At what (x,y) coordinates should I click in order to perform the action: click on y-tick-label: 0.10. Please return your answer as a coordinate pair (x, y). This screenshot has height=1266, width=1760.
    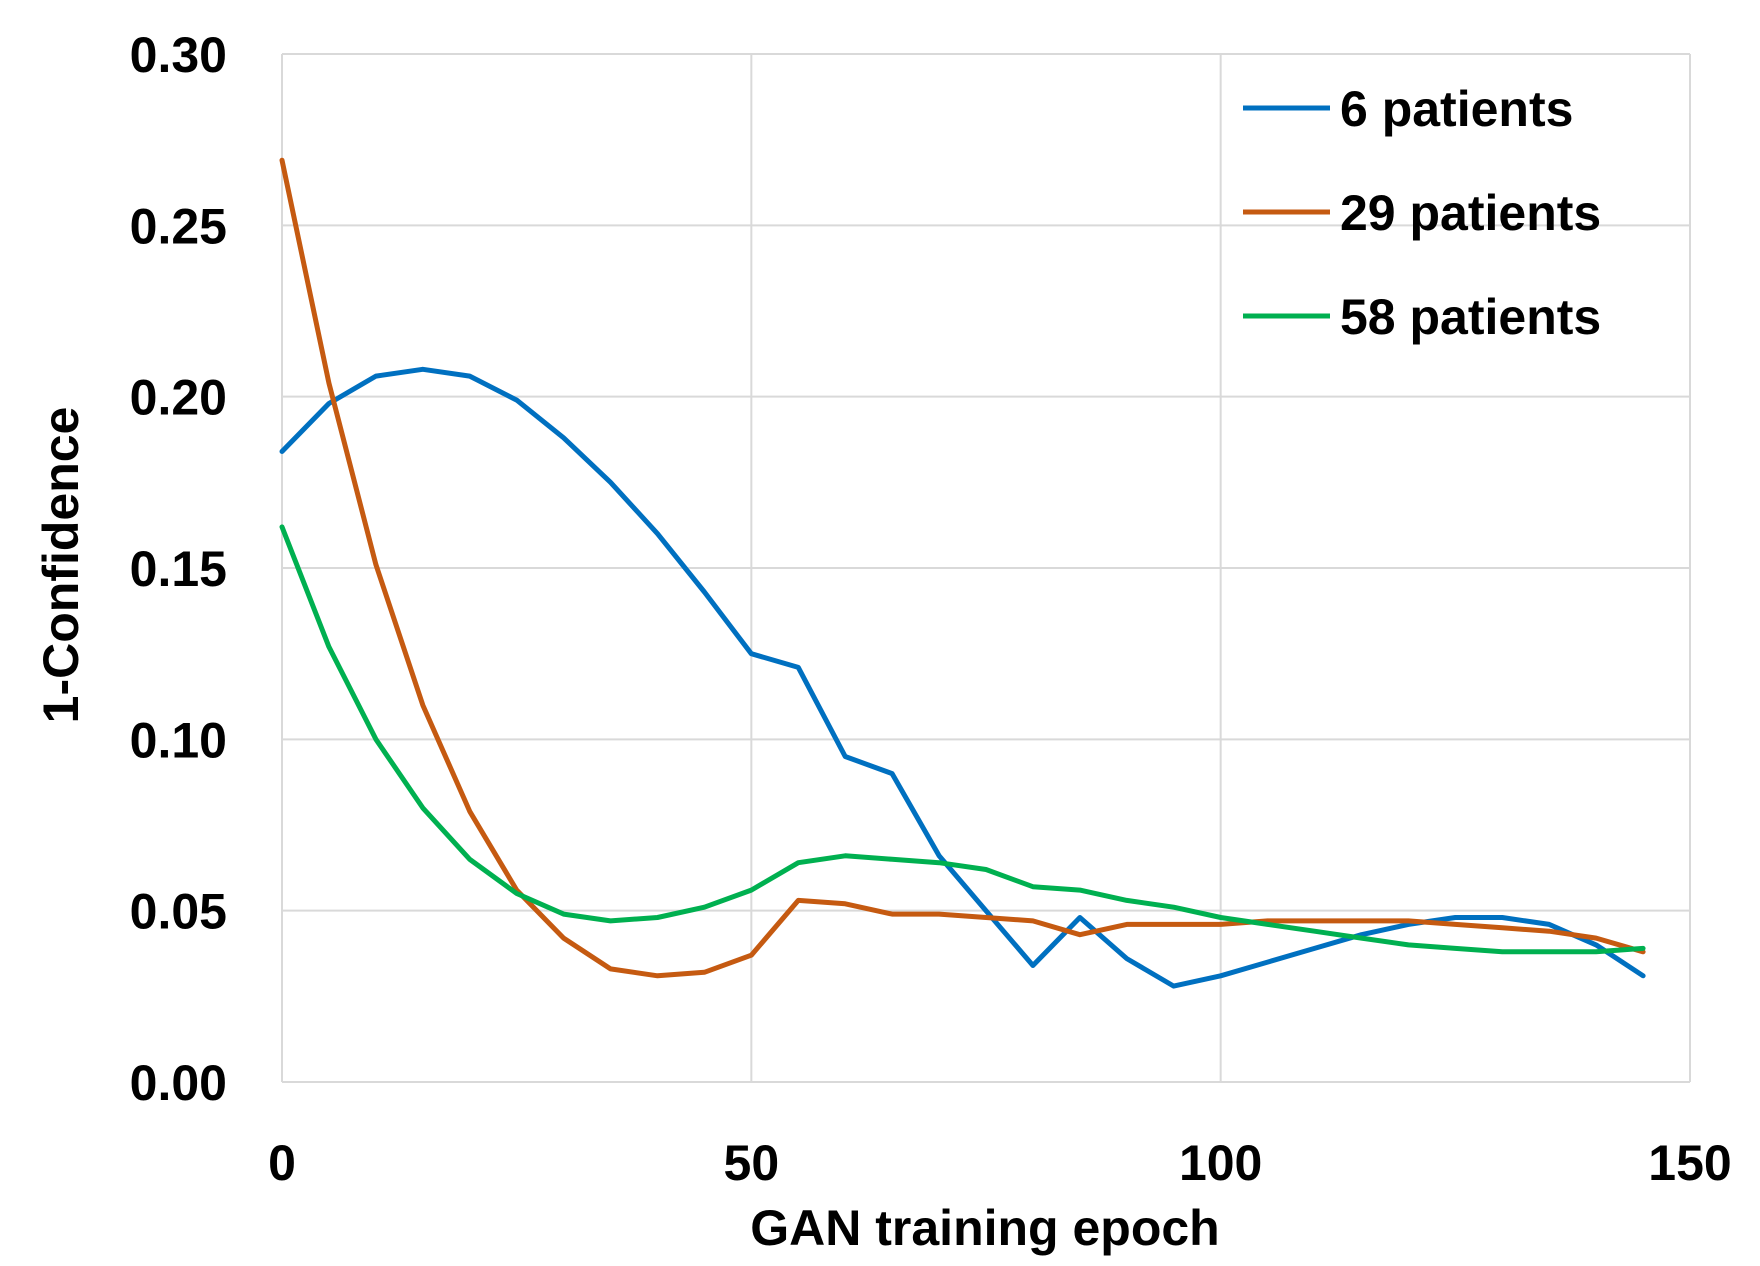
    Looking at the image, I should click on (178, 740).